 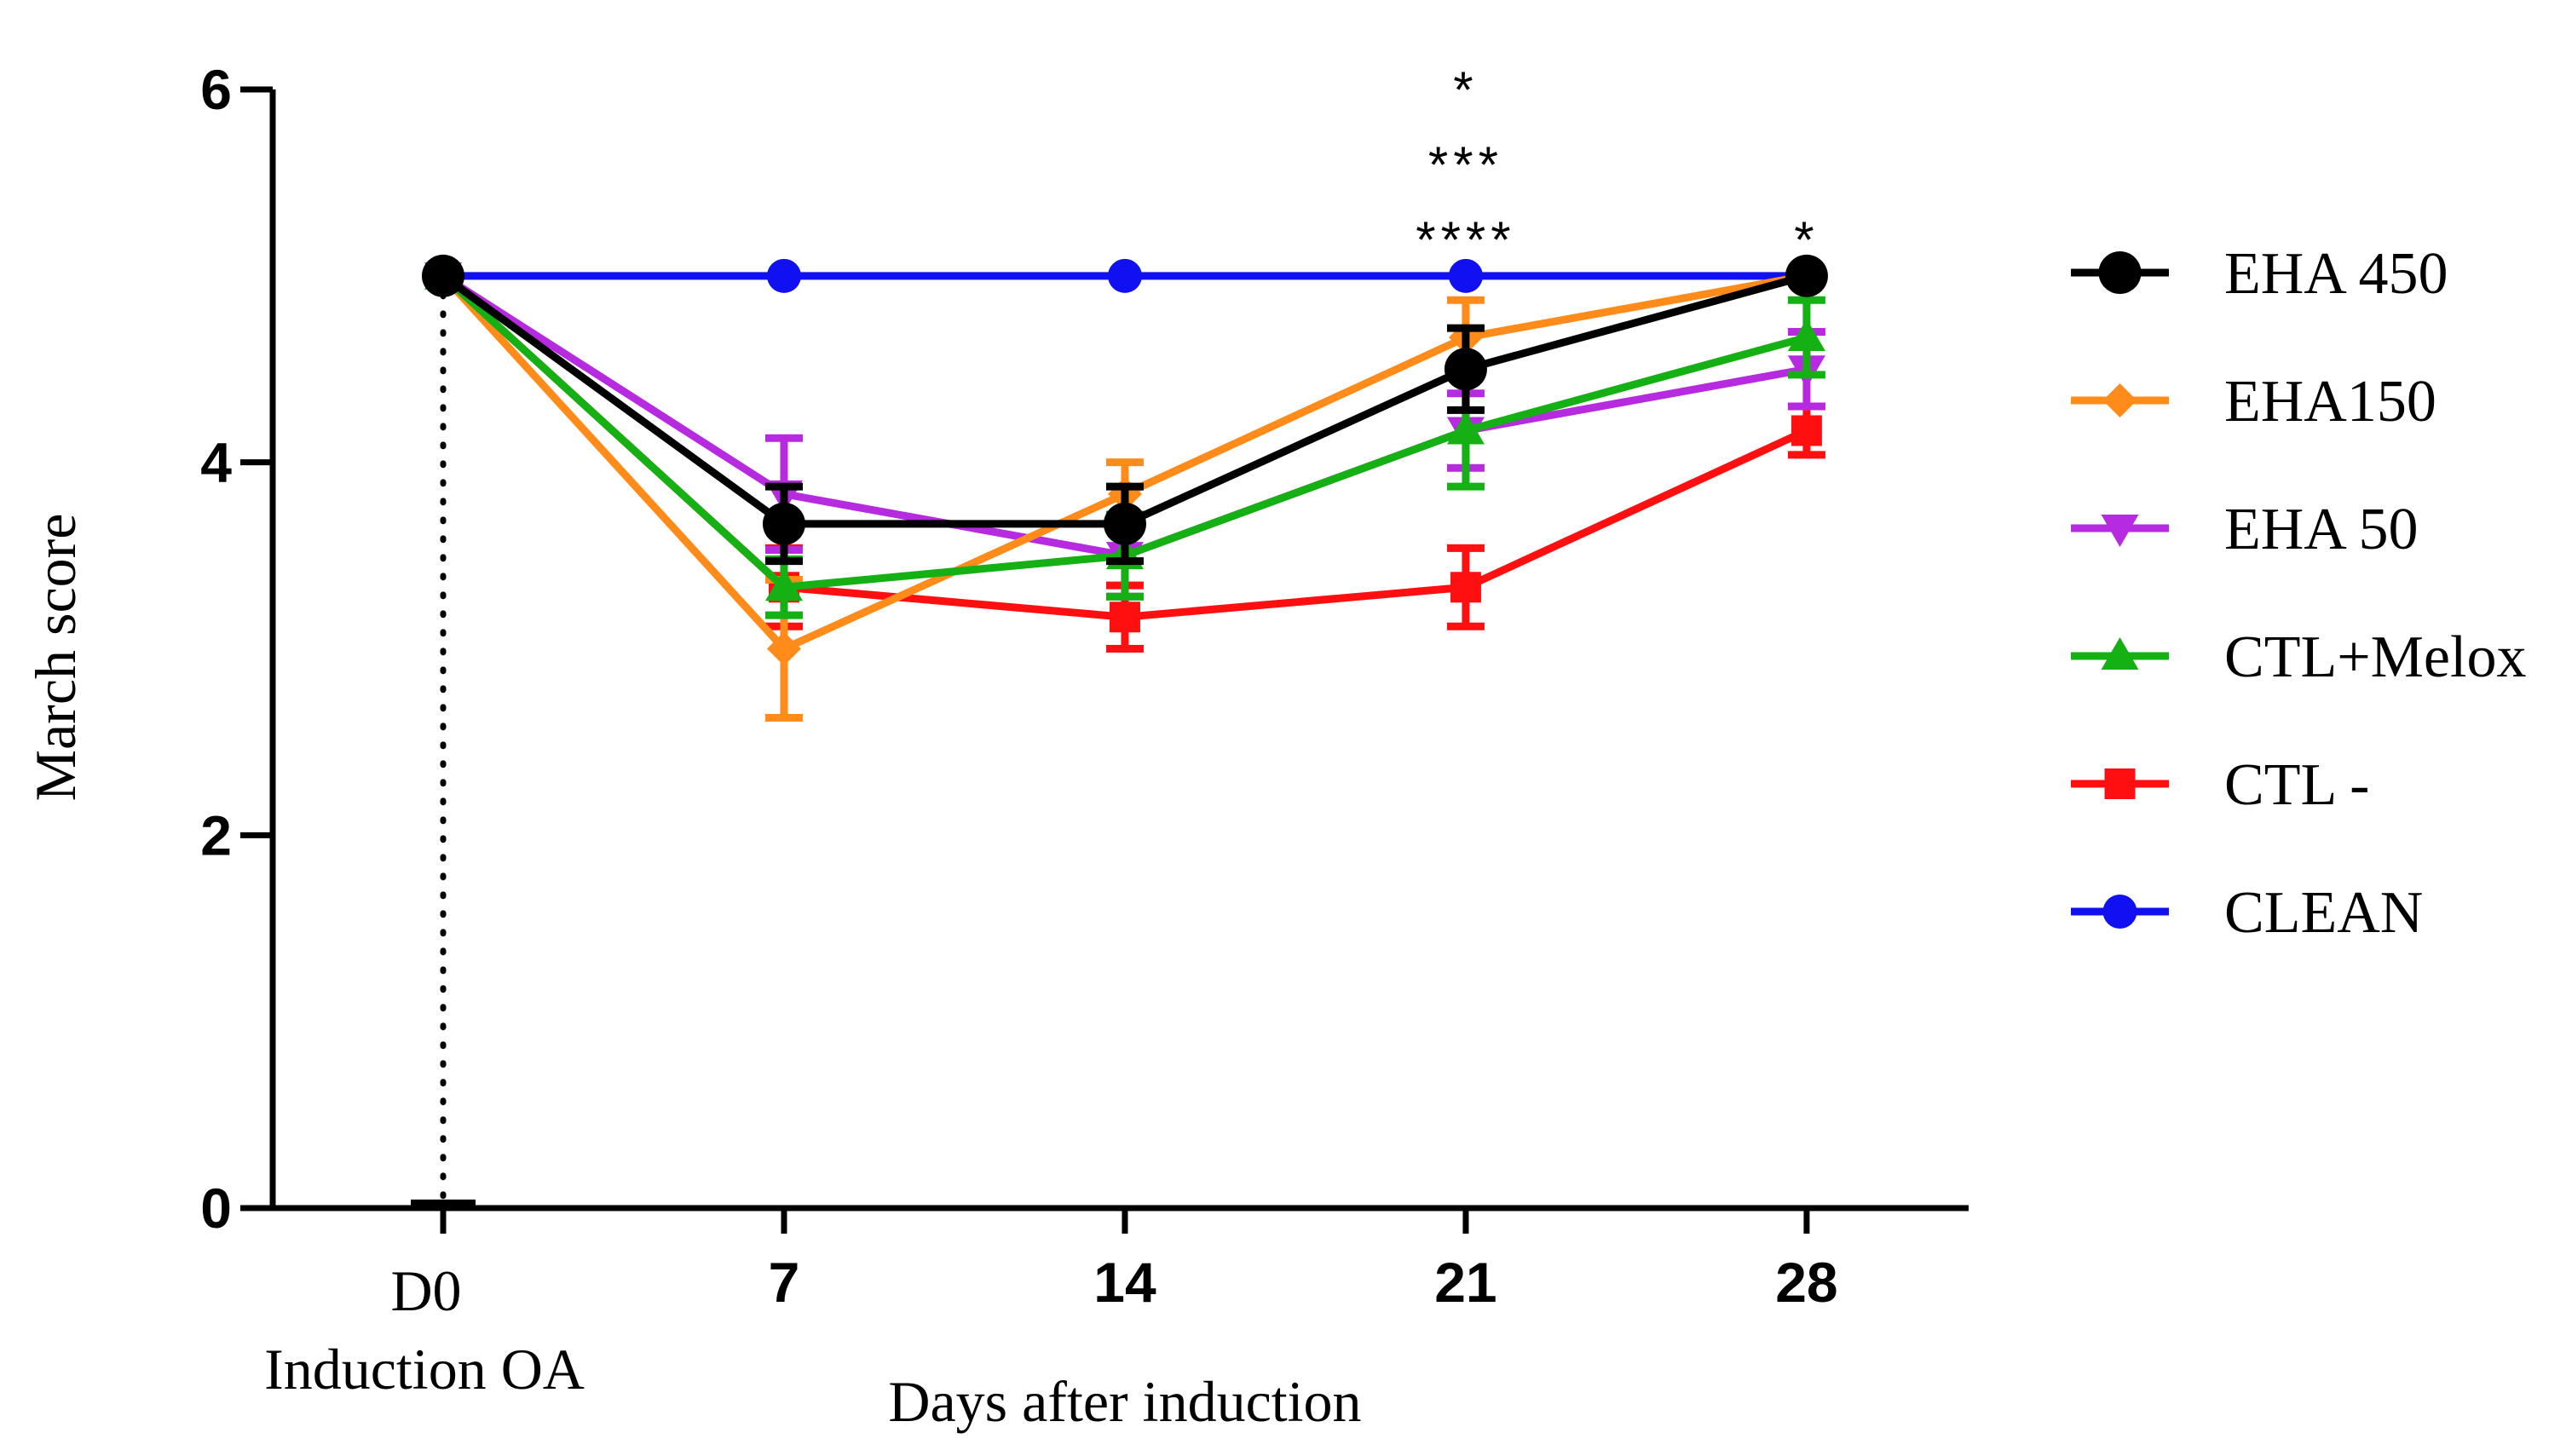 I want to click on legend: EHA 450 EHA150 EHA 50 CTL+Melox CTL - CLEAN, so click(x=2298, y=594).